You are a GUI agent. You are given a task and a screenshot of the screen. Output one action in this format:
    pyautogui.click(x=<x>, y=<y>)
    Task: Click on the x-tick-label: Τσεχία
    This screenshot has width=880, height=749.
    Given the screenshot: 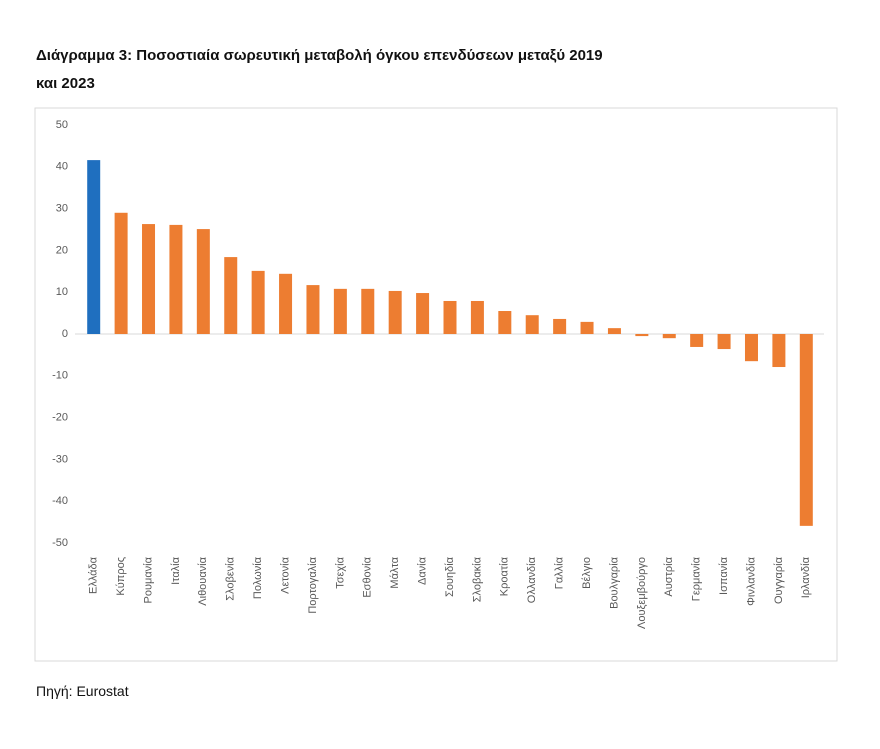 What is the action you would take?
    pyautogui.click(x=340, y=572)
    